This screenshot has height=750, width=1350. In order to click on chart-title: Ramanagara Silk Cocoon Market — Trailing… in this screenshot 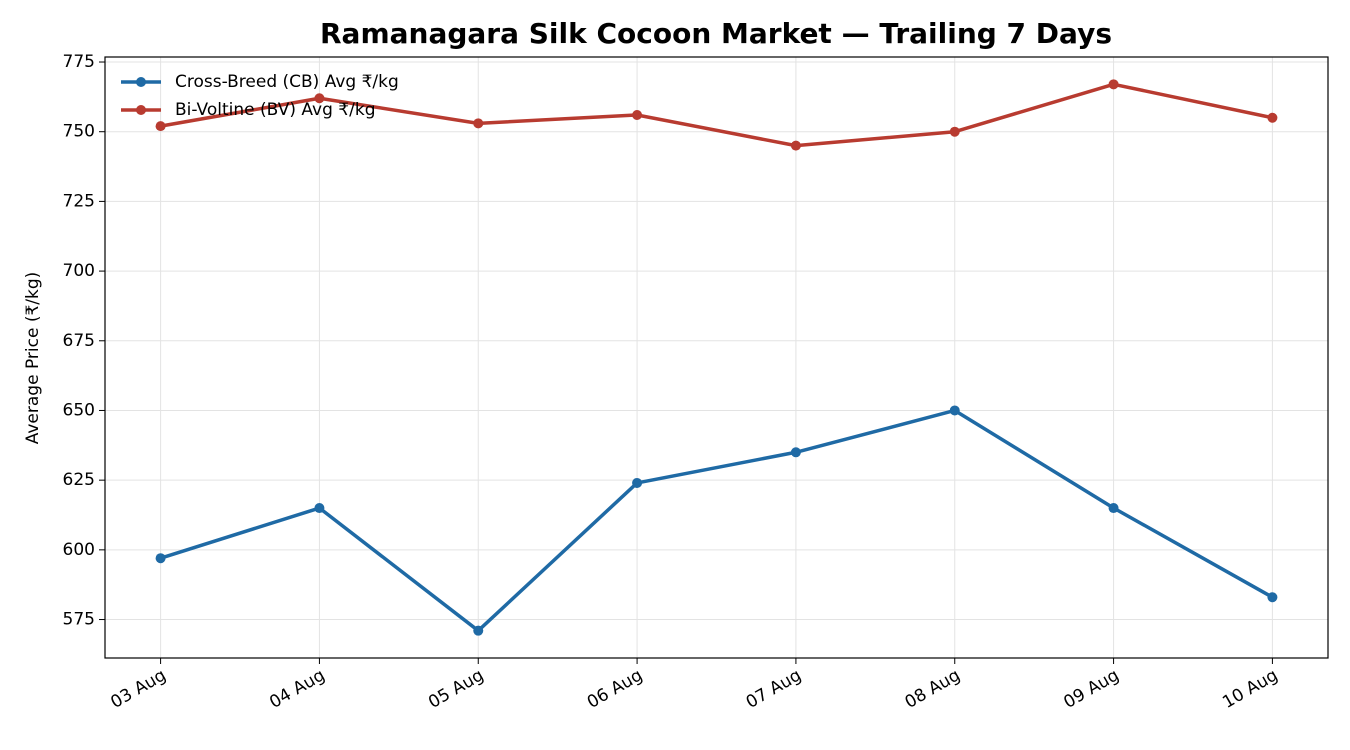, I will do `click(716, 33)`.